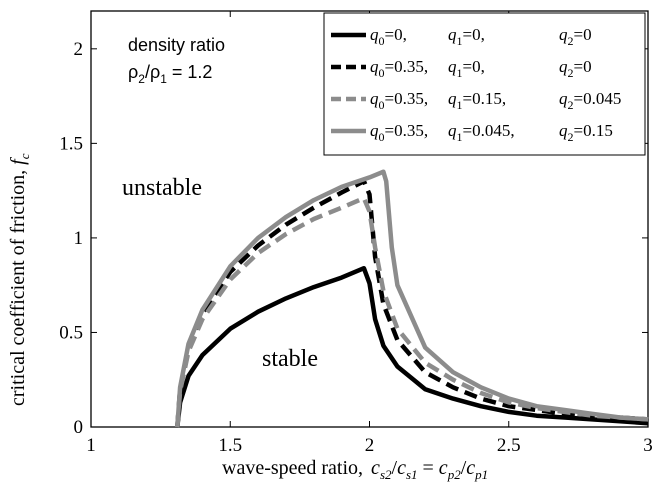 Image resolution: width=664 pixels, height=494 pixels. What do you see at coordinates (290, 359) in the screenshot?
I see `stable-label: stable` at bounding box center [290, 359].